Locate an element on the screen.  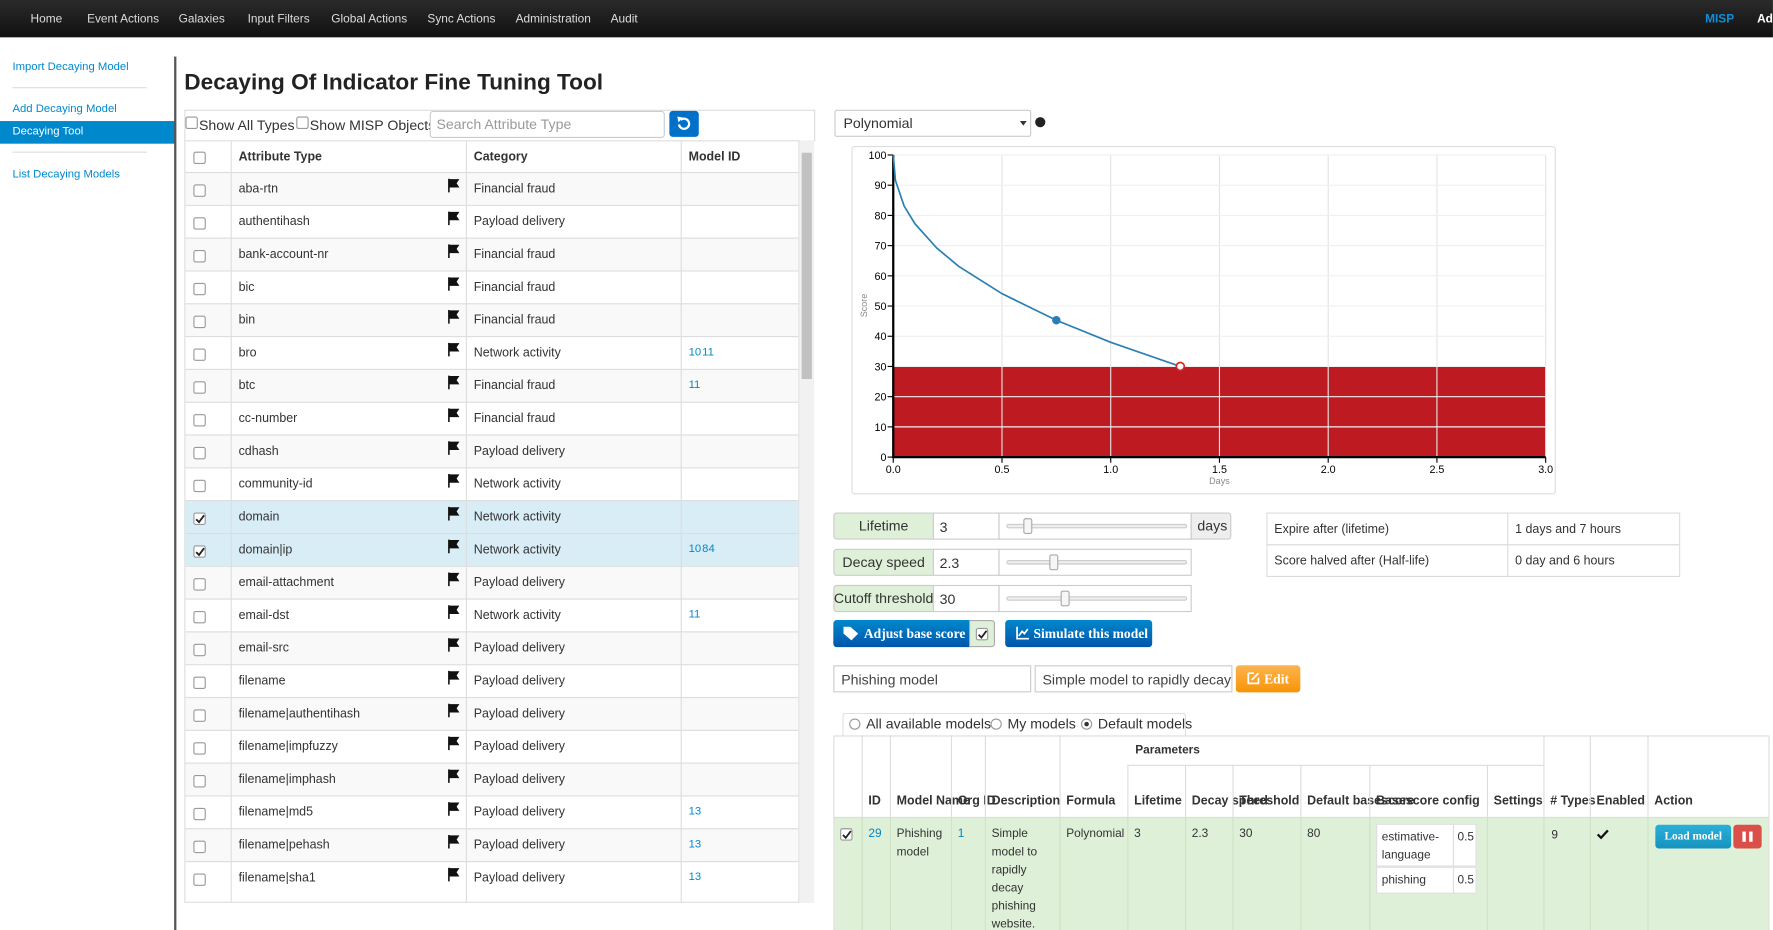
model-id-link: 84 is located at coordinates (708, 549).